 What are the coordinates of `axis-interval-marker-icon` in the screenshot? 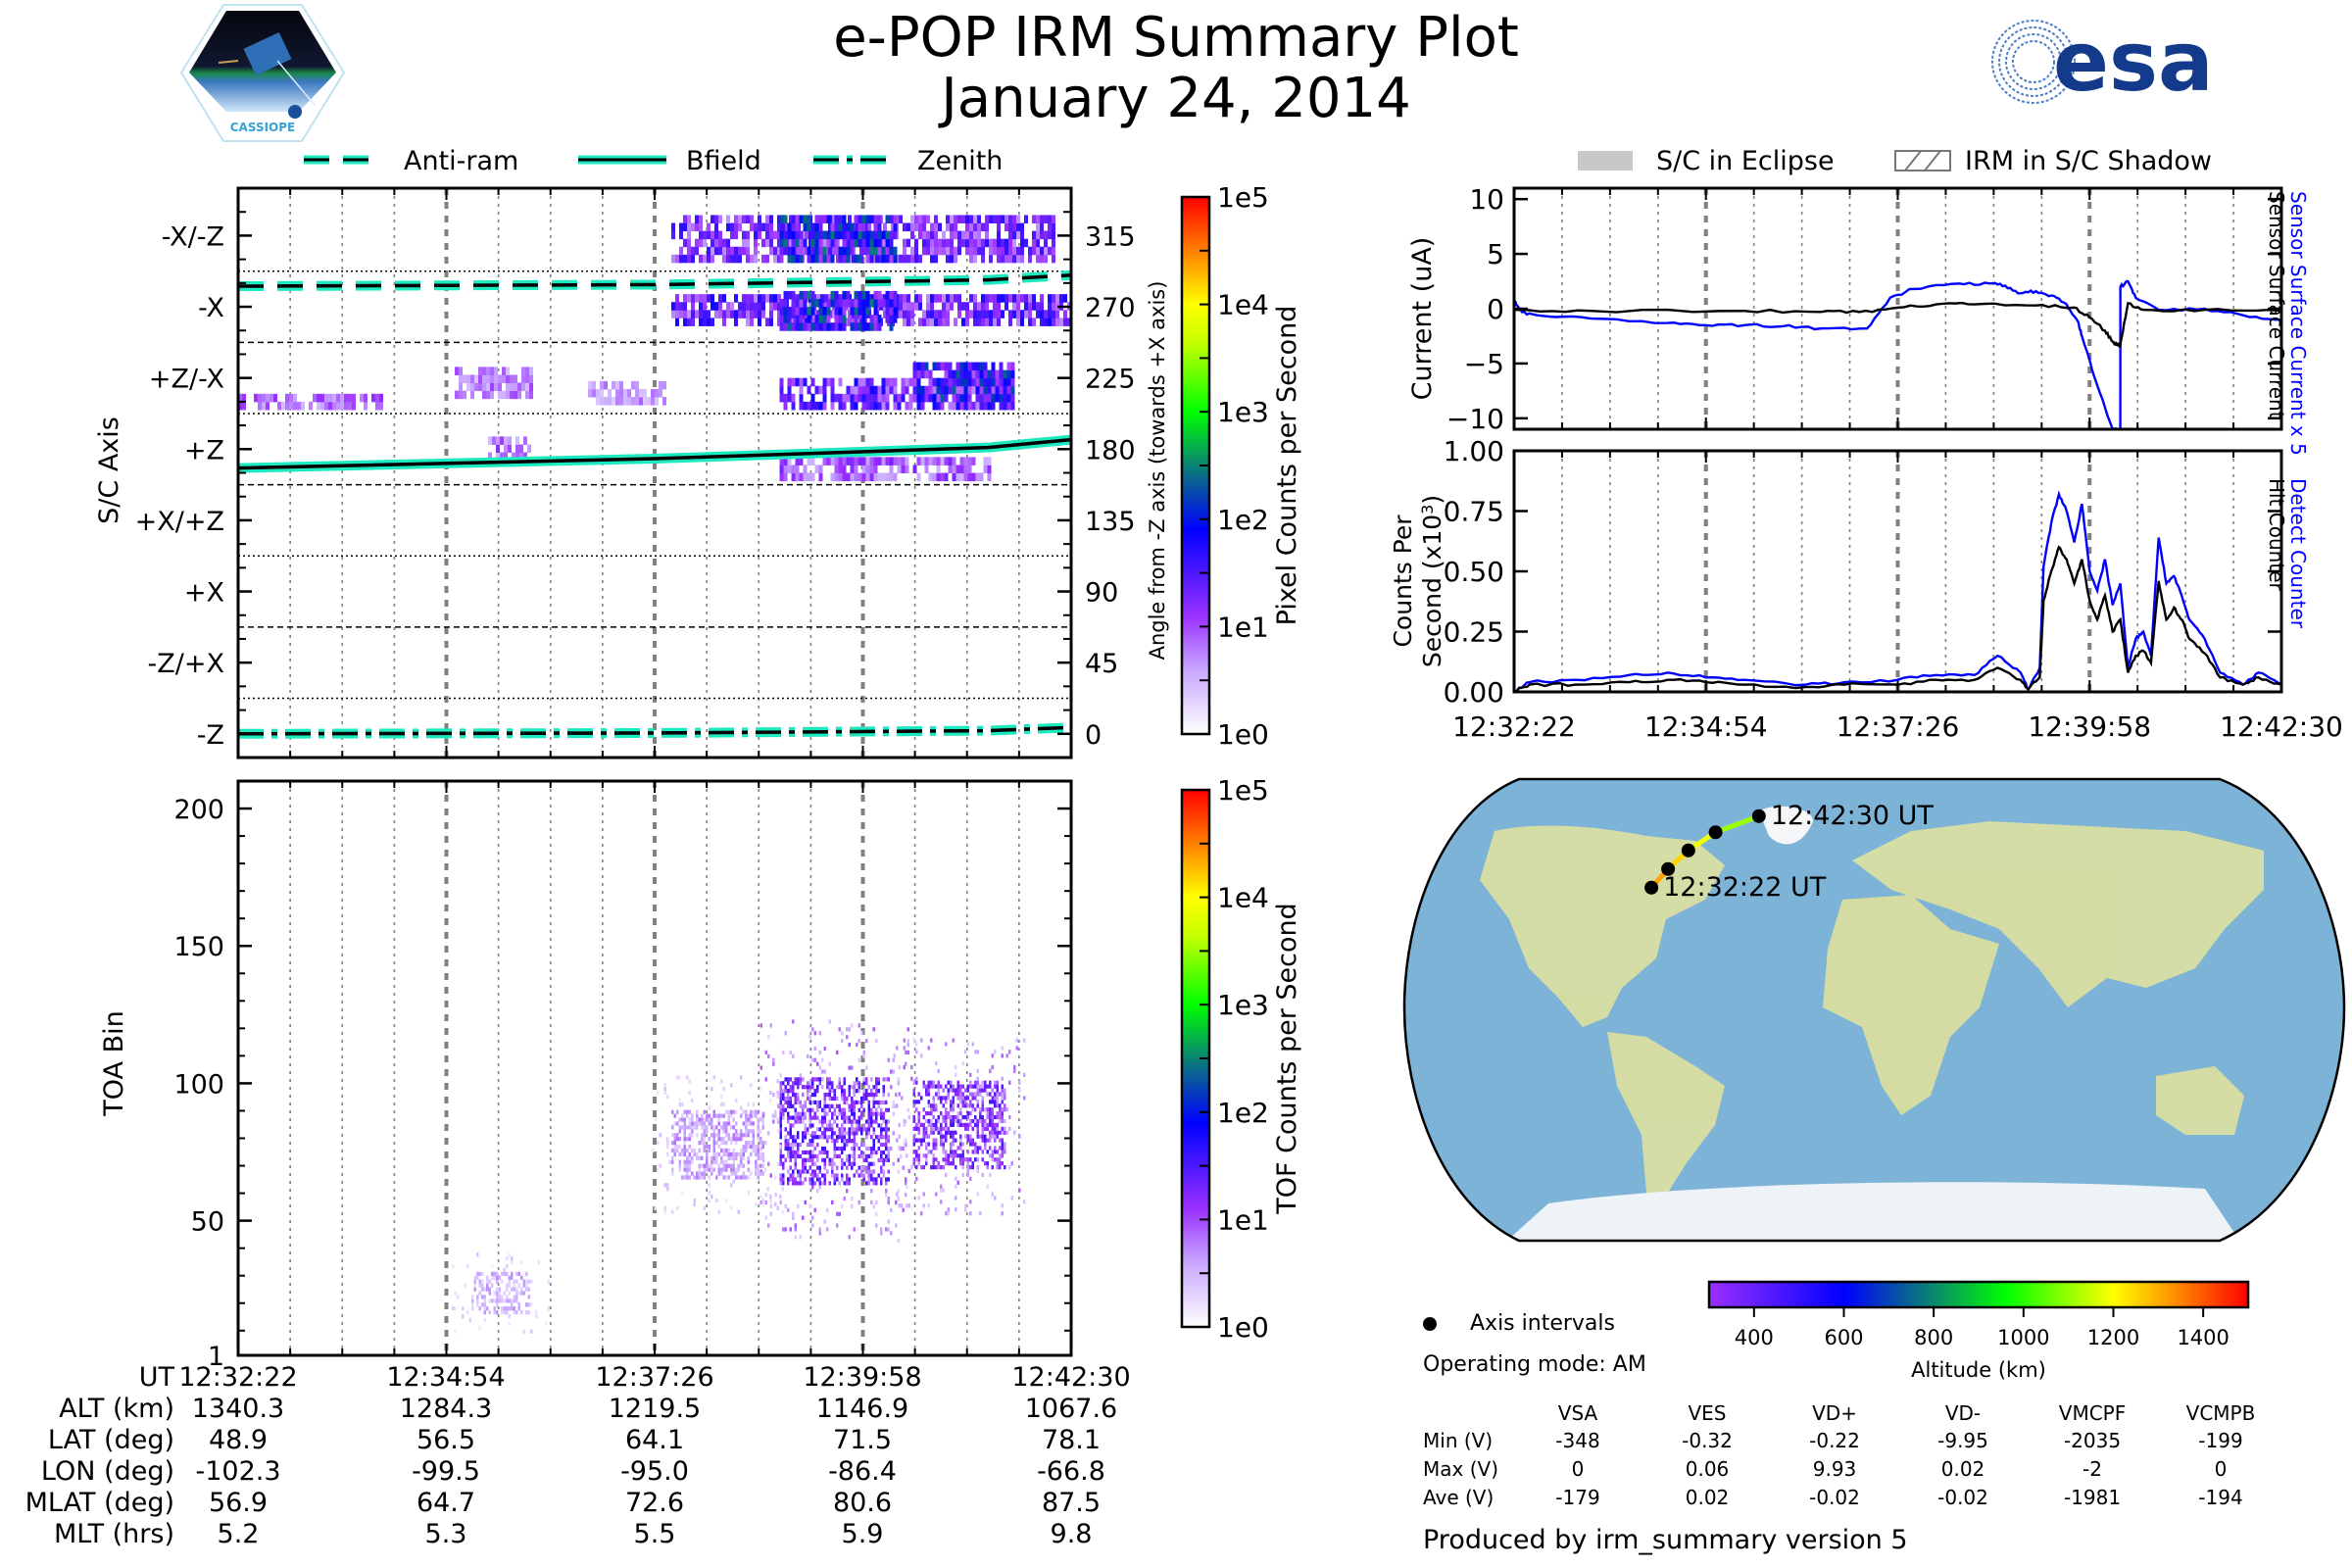 It's located at (1430, 1324).